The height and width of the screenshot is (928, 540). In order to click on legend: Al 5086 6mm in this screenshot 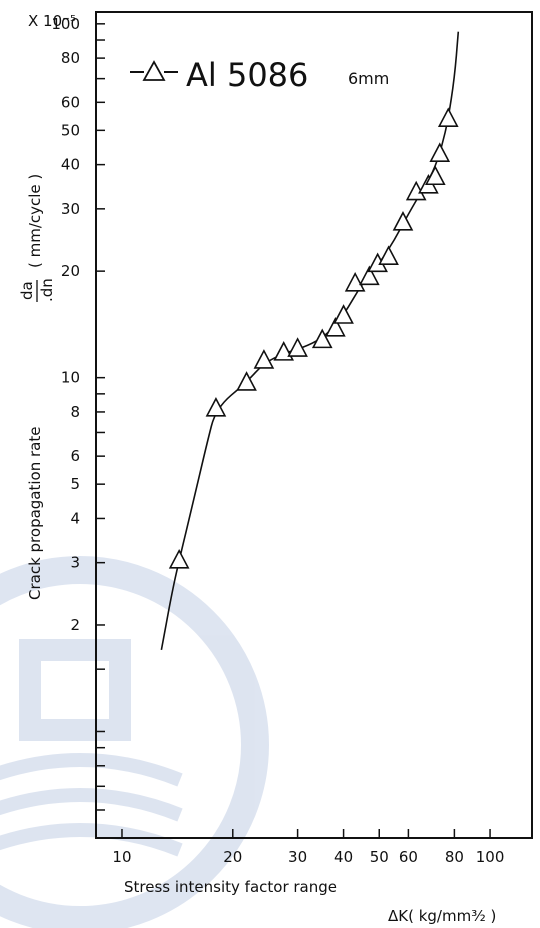, I will do `click(259, 75)`.